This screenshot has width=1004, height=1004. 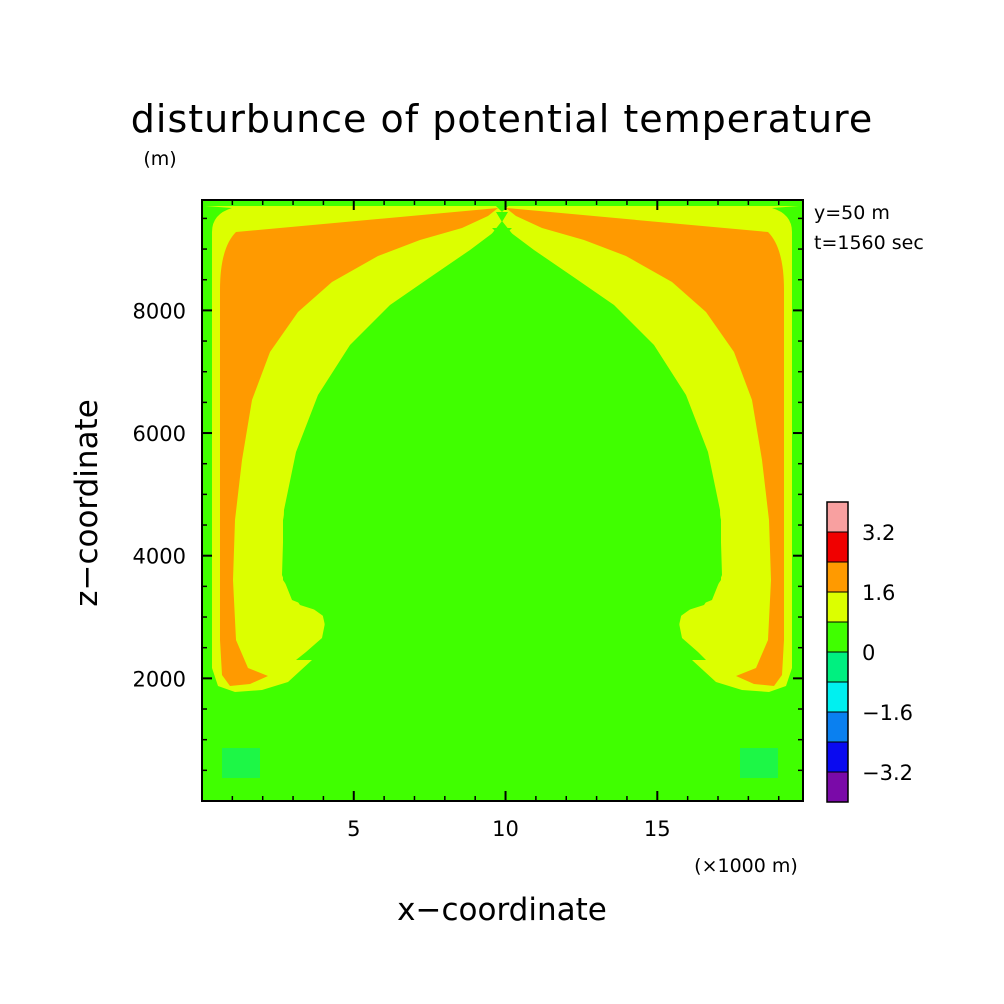 I want to click on x-tick-label: 15, so click(x=657, y=829).